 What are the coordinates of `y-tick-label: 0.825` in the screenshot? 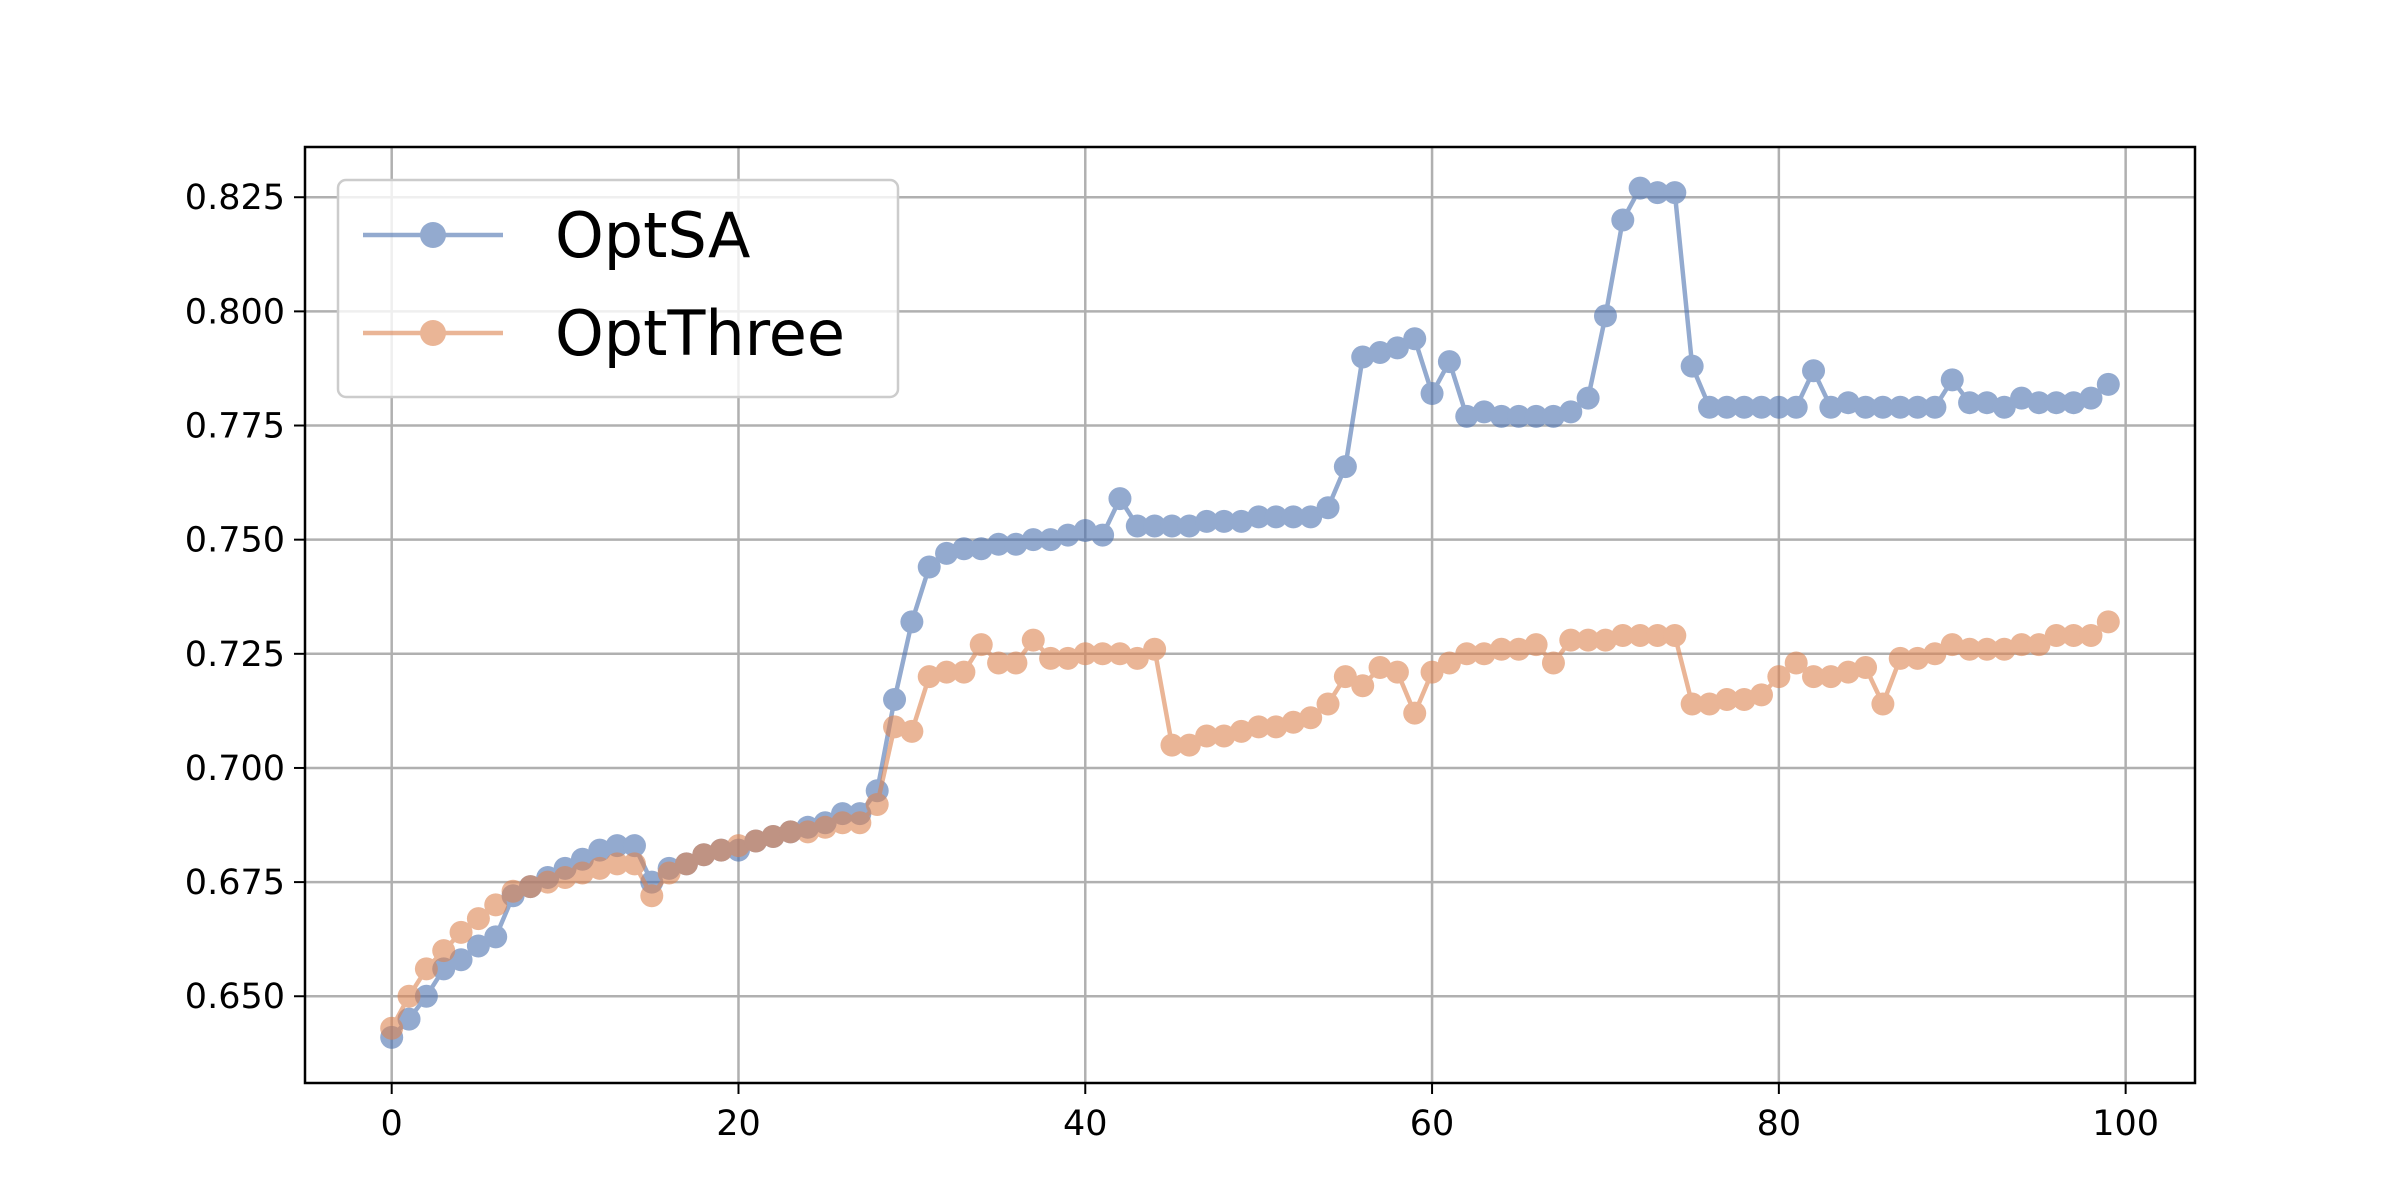 It's located at (235, 198).